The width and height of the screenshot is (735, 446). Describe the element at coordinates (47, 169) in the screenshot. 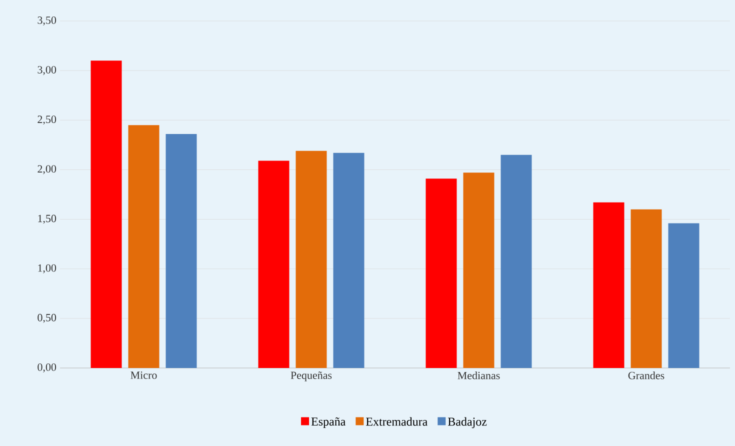

I see `y-tick-label: 2,00` at that location.